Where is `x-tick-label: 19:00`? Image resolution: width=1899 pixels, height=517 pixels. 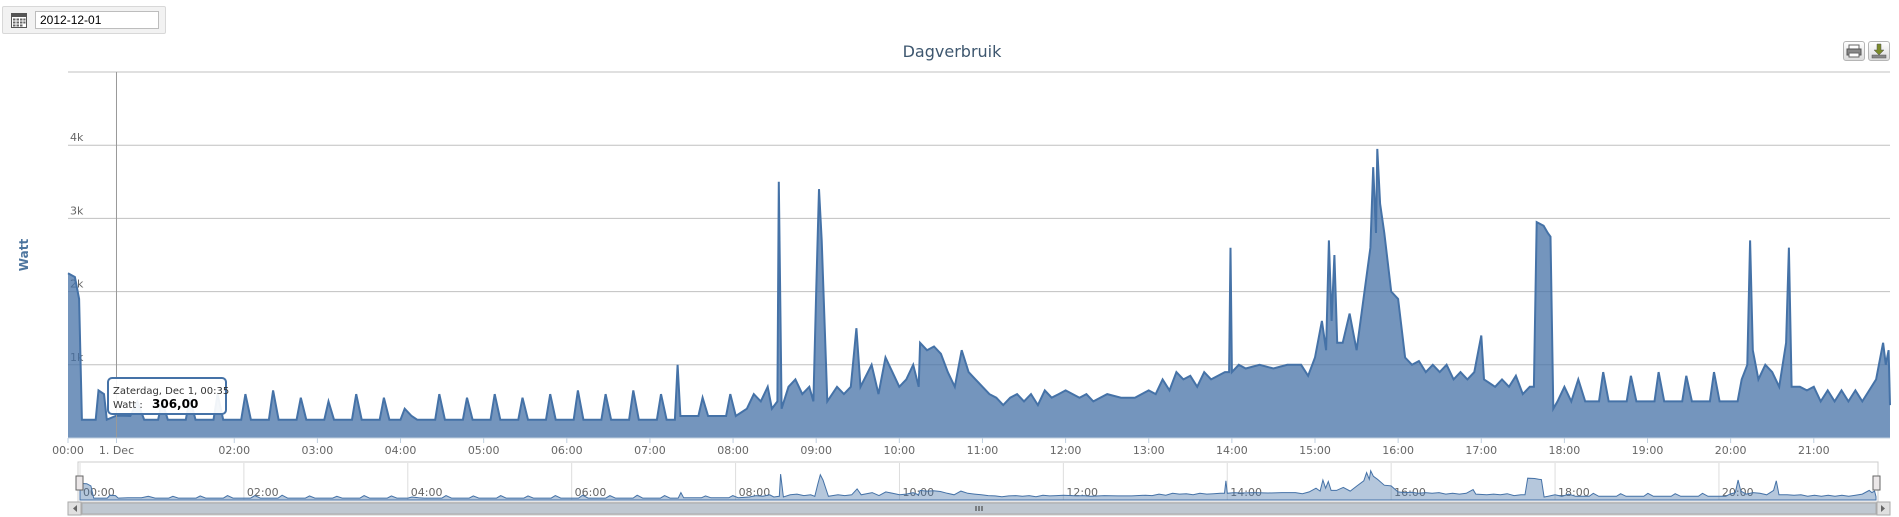 x-tick-label: 19:00 is located at coordinates (1648, 450).